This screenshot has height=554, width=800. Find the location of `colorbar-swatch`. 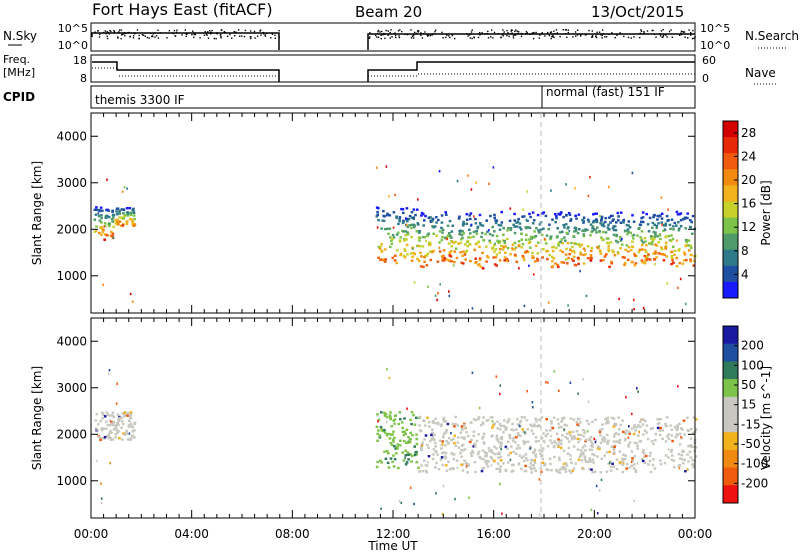

colorbar-swatch is located at coordinates (730, 145).